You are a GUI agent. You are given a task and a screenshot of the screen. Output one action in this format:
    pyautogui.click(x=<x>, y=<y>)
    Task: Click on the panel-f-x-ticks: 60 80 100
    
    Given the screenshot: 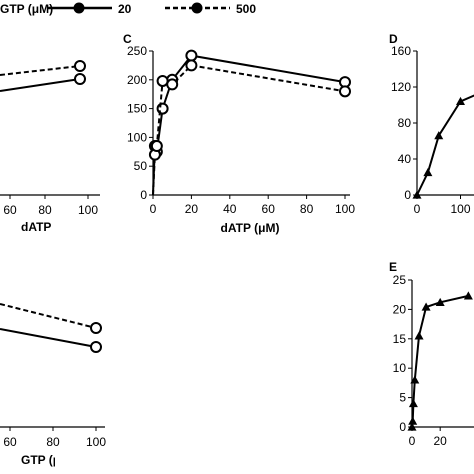 What is the action you would take?
    pyautogui.click(x=54, y=438)
    